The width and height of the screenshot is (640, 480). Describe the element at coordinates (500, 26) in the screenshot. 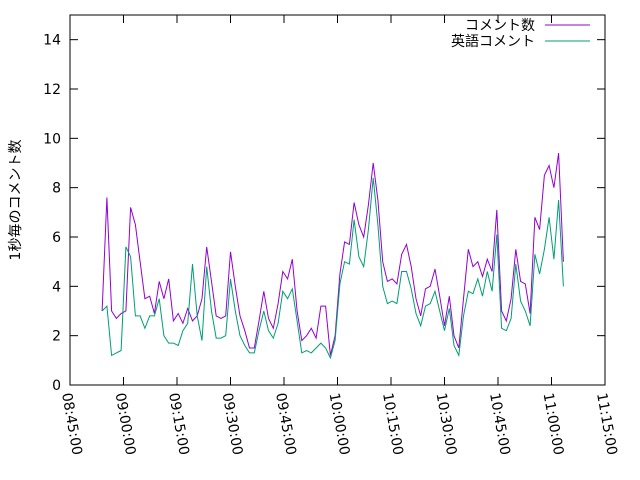

I see `legend-label: コメント数` at that location.